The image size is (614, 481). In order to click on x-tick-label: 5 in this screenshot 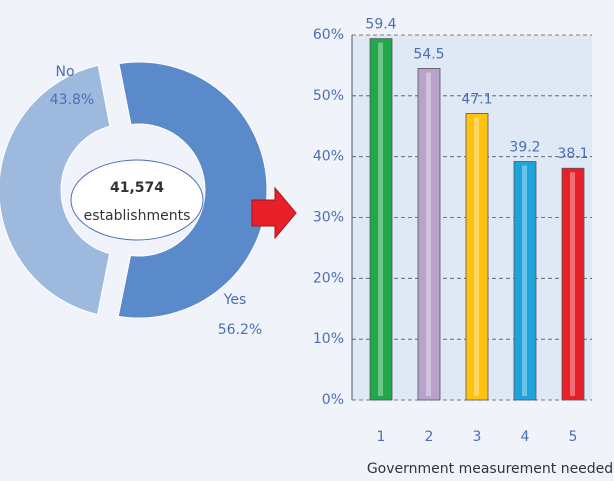, I will do `click(573, 437)`.